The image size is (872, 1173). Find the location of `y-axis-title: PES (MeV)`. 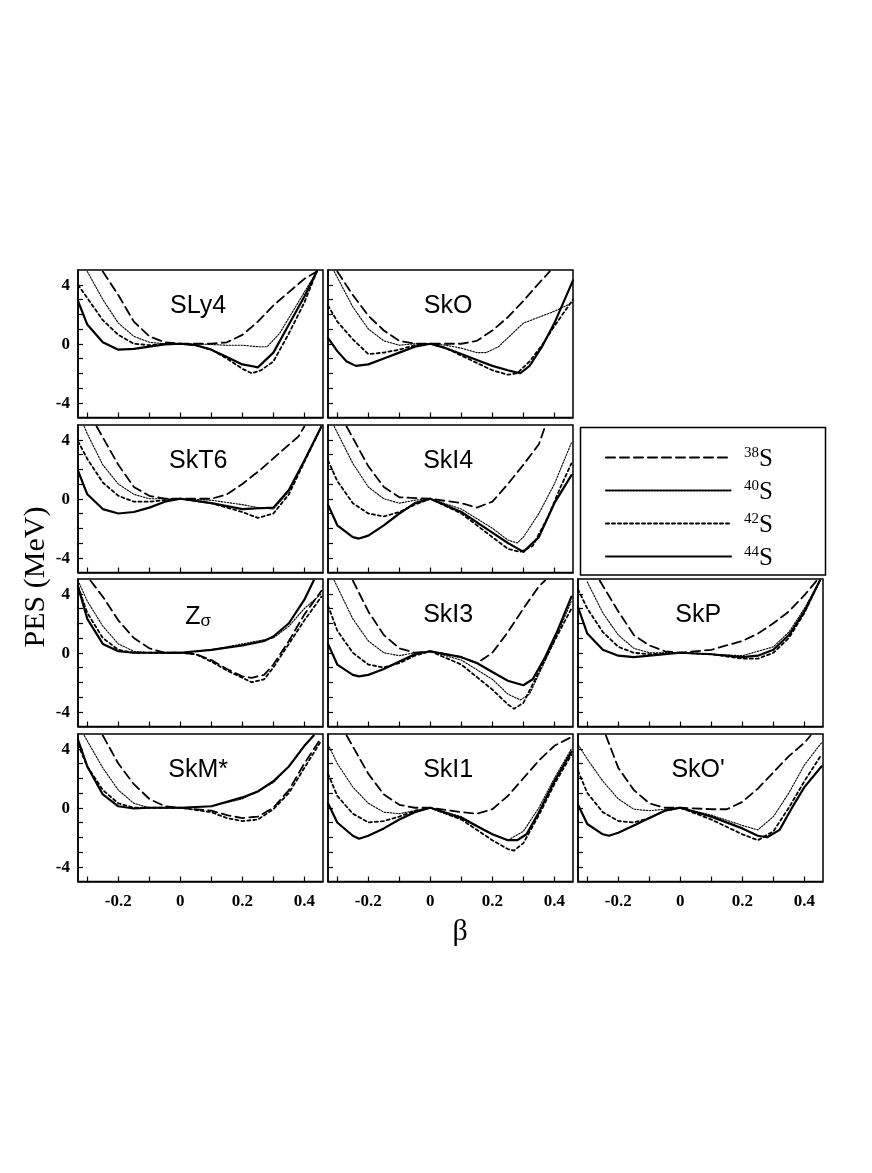

y-axis-title: PES (MeV) is located at coordinates (34, 576).